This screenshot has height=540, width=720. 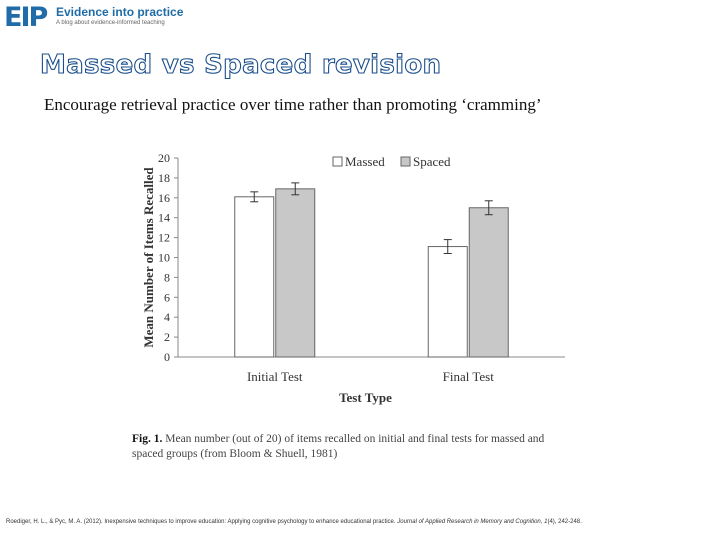 What do you see at coordinates (564, 522) in the screenshot?
I see `reference-pages: (4), 242-248.` at bounding box center [564, 522].